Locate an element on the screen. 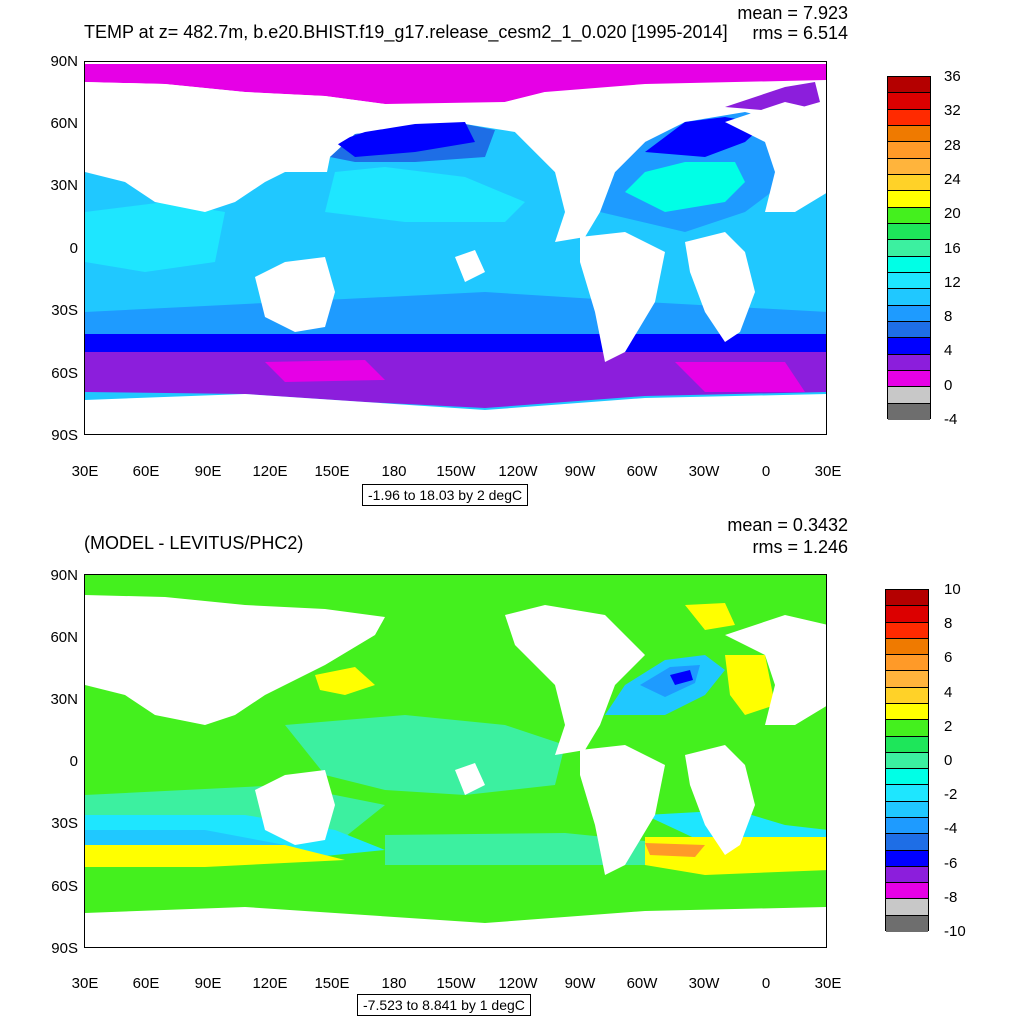 The width and height of the screenshot is (1024, 1024). lat-label-60s: 60S is located at coordinates (64, 373).